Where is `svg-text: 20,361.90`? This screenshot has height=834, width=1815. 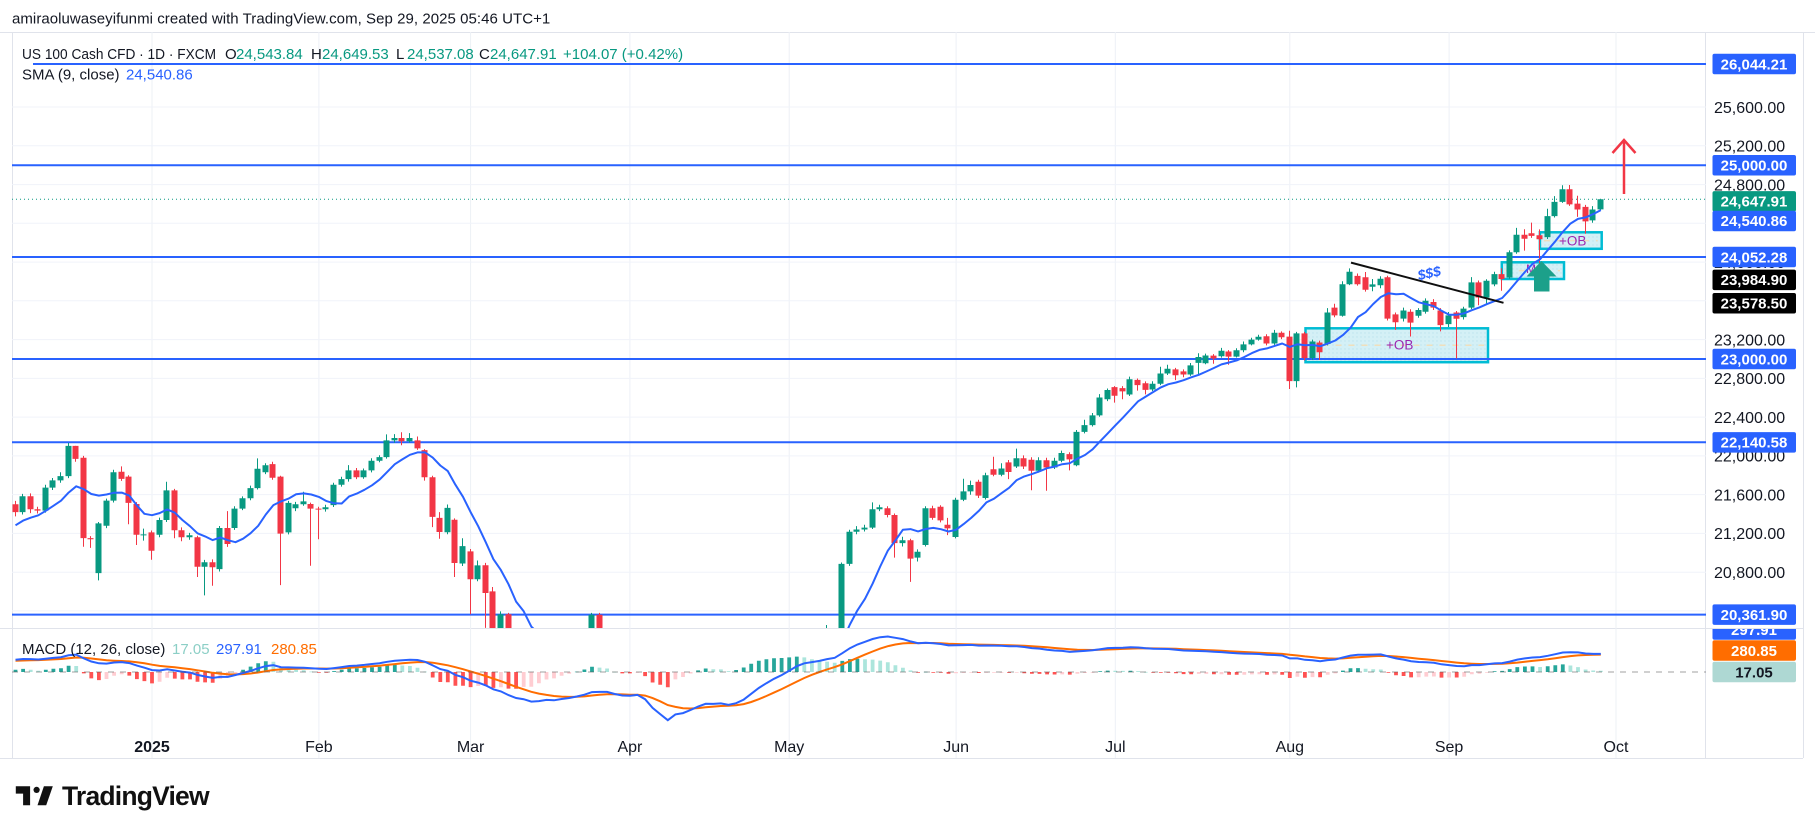 svg-text: 20,361.90 is located at coordinates (1754, 615).